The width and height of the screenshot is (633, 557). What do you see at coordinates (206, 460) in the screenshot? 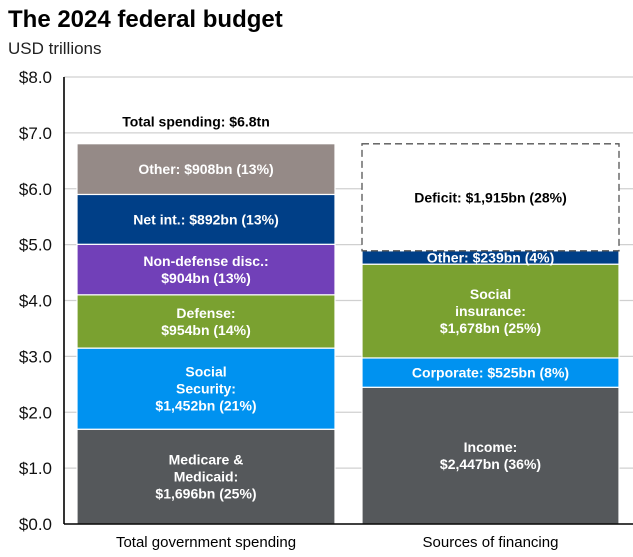
I see `segment-label-line: Medicare &` at bounding box center [206, 460].